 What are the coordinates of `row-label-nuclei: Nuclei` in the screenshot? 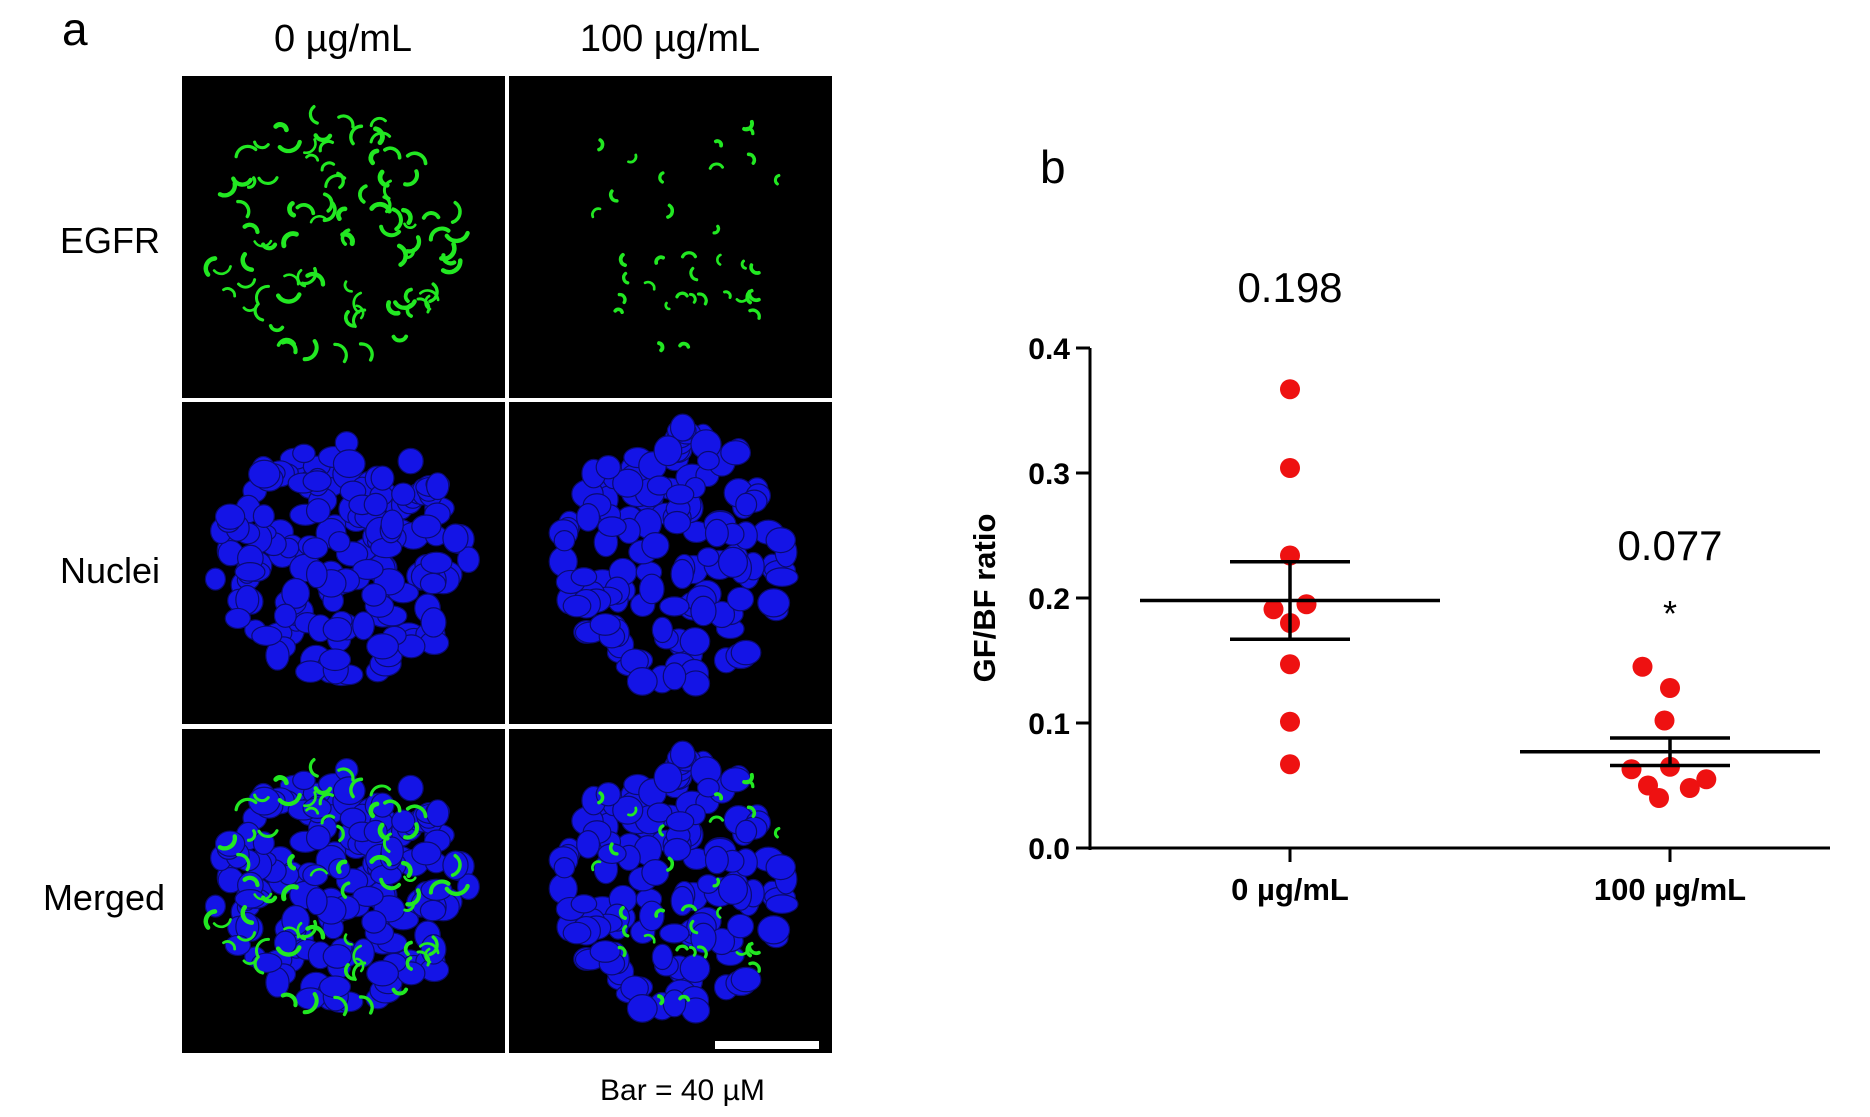 It's located at (109, 570).